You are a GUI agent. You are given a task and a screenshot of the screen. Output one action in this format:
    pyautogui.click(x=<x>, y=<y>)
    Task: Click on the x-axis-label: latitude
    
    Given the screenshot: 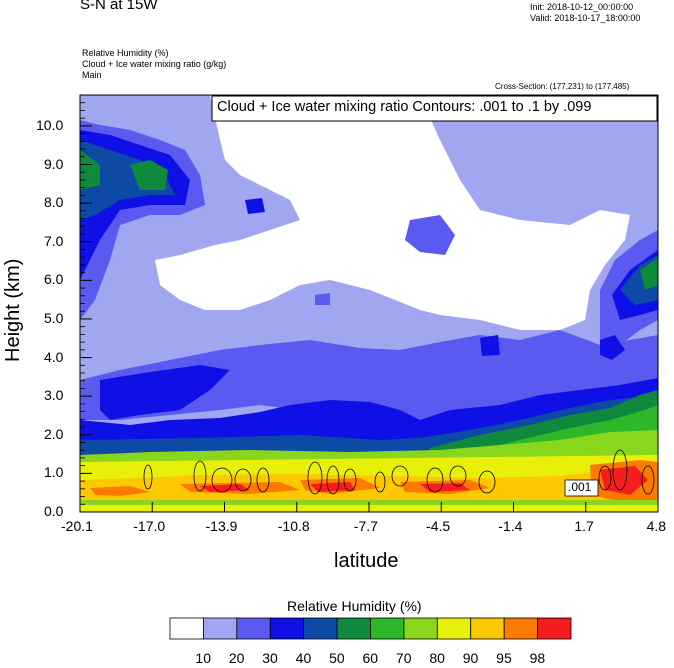 What is the action you would take?
    pyautogui.click(x=366, y=561)
    